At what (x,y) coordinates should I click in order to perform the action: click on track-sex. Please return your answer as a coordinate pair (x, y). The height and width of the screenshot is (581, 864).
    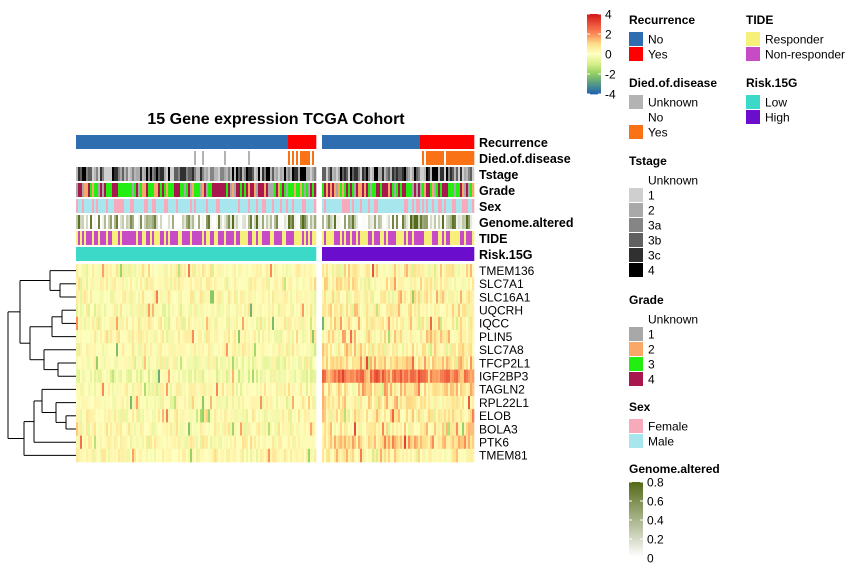
    Looking at the image, I should click on (275, 206).